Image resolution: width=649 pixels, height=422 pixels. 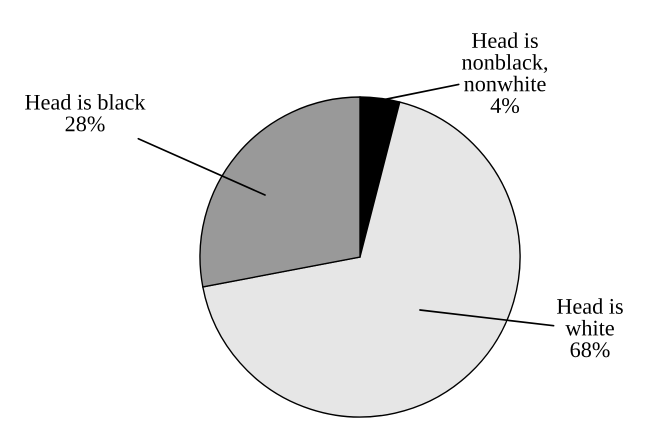 I want to click on slice-label: Head is nonblack, nonwhite, so click(x=505, y=62).